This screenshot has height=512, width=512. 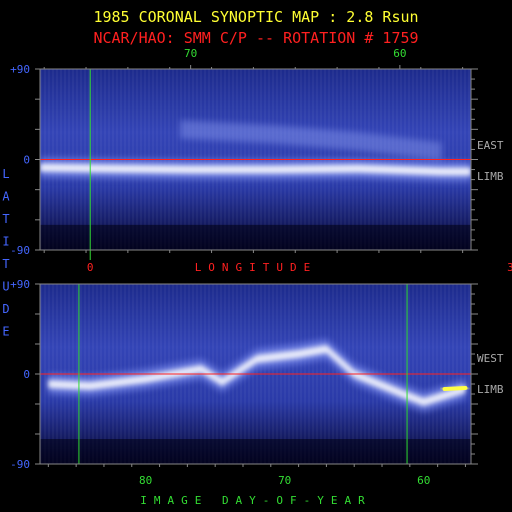 What do you see at coordinates (5, 332) in the screenshot?
I see `y-axis-label-letter: E` at bounding box center [5, 332].